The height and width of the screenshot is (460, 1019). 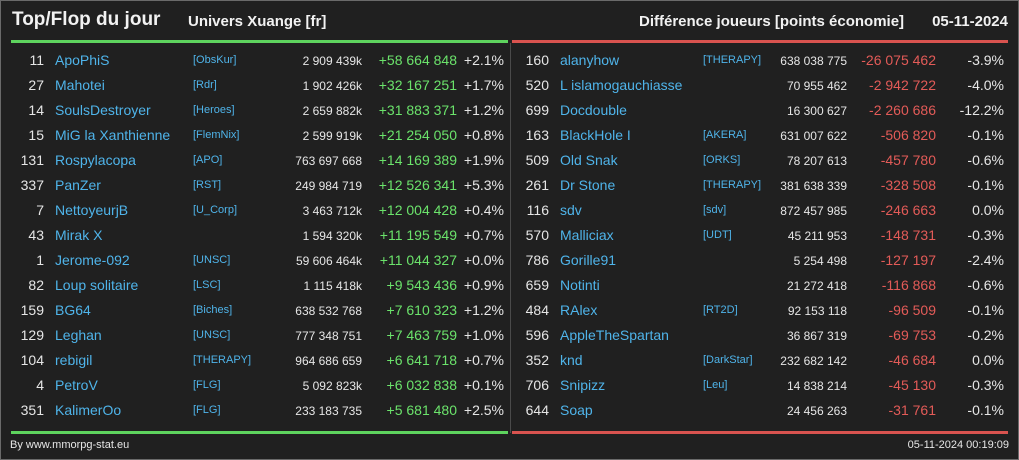 What do you see at coordinates (908, 160) in the screenshot?
I see `points-difference: -457 780` at bounding box center [908, 160].